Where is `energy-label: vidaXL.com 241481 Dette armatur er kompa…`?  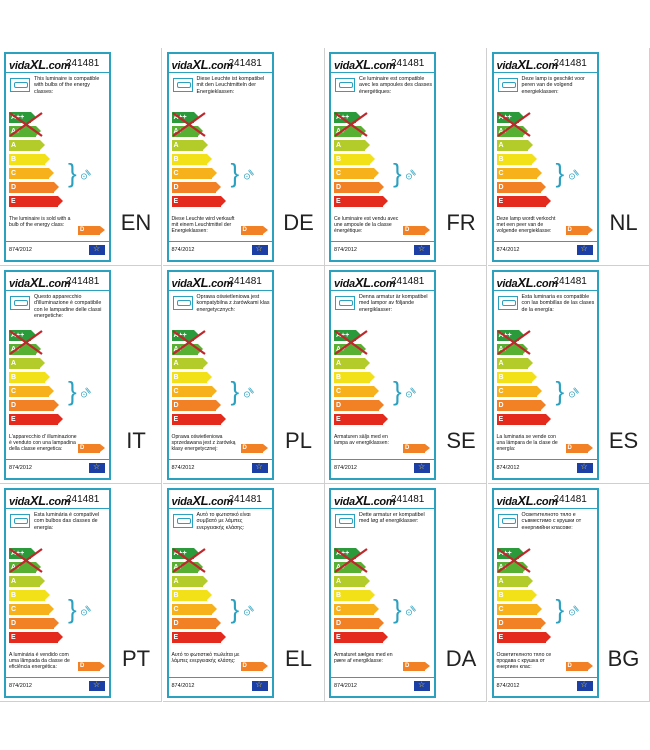 energy-label: vidaXL.com 241481 Dette armatur er kompa… is located at coordinates (382, 593).